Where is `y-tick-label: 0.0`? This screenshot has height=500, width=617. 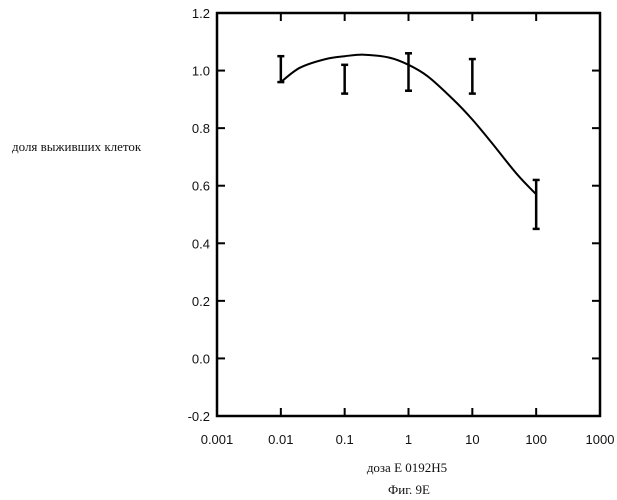 y-tick-label: 0.0 is located at coordinates (201, 358).